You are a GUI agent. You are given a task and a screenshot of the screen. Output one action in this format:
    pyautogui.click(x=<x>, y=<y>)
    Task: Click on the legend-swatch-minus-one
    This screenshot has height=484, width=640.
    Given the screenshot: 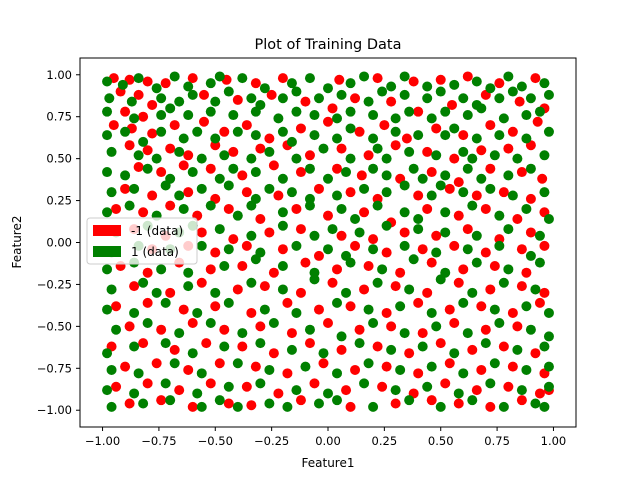 What is the action you would take?
    pyautogui.click(x=107, y=230)
    